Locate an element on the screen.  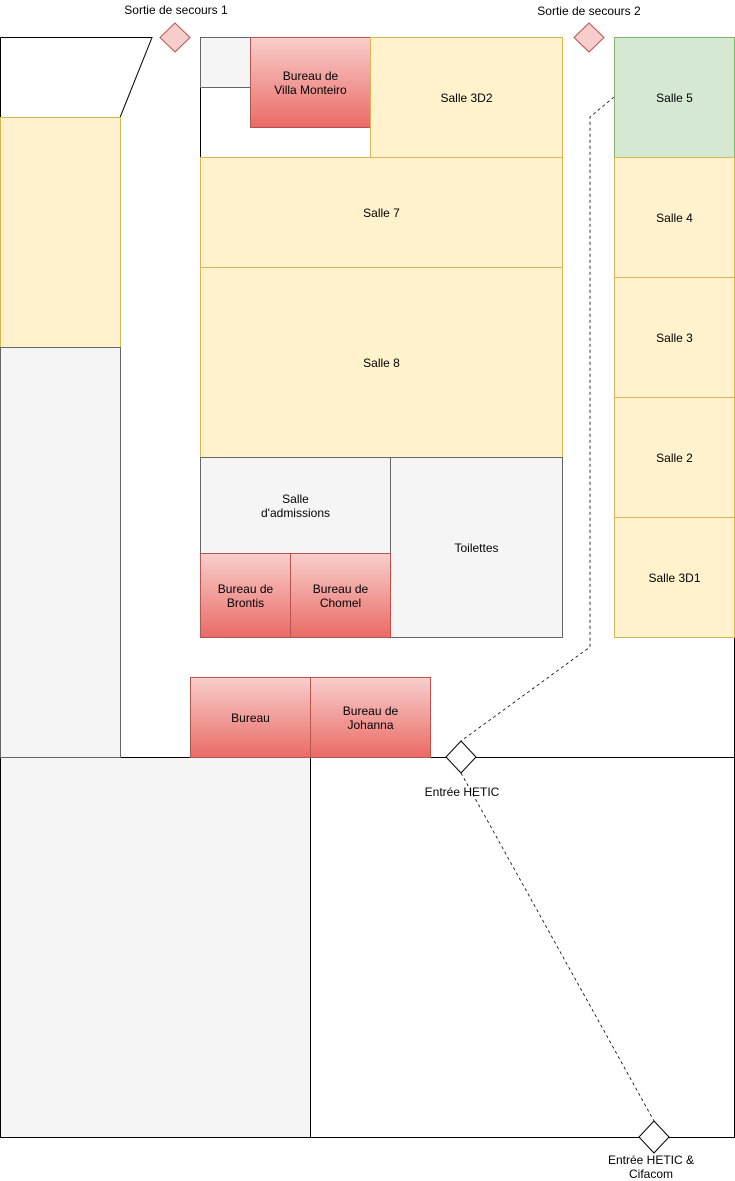
room-salle-7: Salle 7 is located at coordinates (381, 212).